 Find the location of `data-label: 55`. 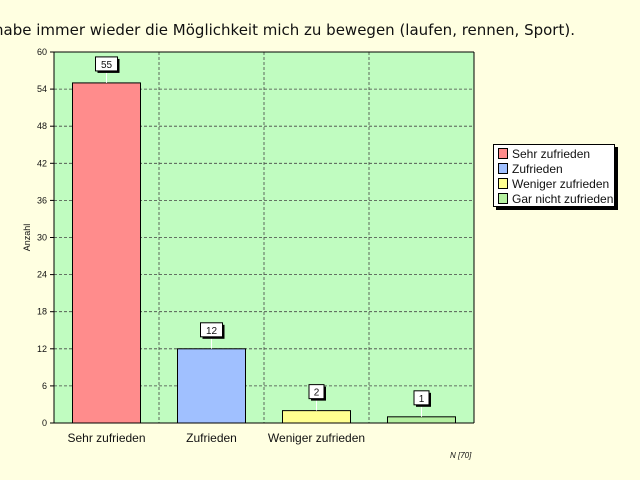

data-label: 55 is located at coordinates (107, 65).